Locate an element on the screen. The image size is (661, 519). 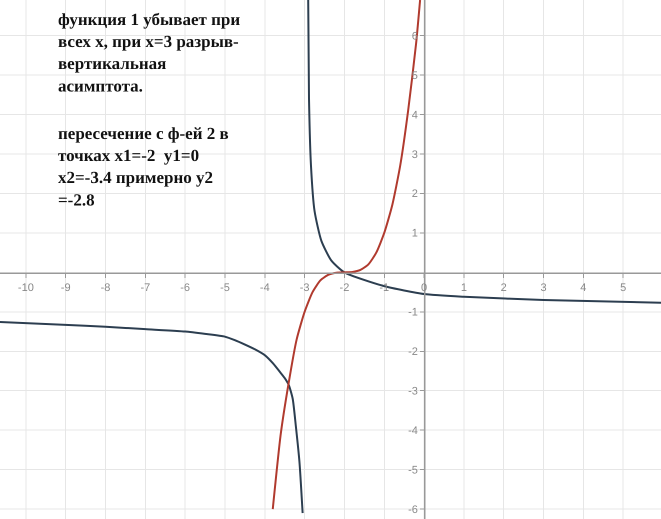
annotation: пересечение с ф-ей 2 в точках х1=-2 у1=0 х2=-3.4 примерно у2 =-2.8 is located at coordinates (143, 167).